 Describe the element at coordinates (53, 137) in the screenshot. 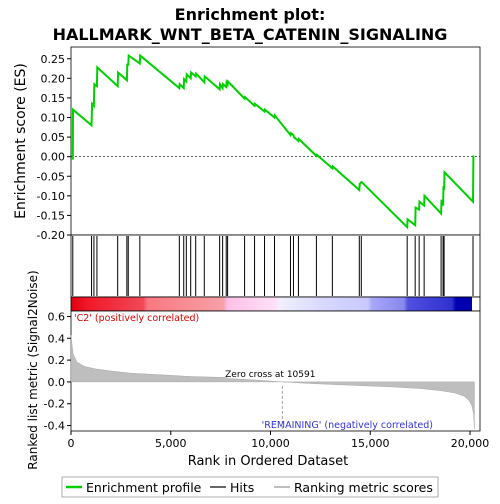

I see `es-y-tick-label: 0.05` at that location.